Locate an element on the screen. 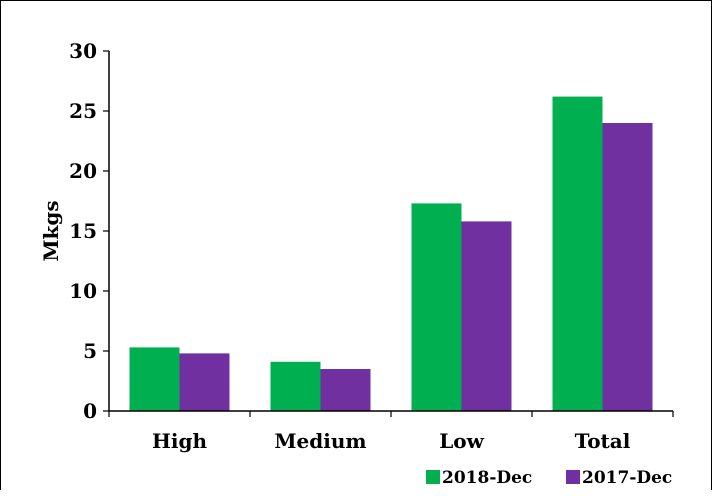 Image resolution: width=712 pixels, height=496 pixels. bar-2017-dec-total is located at coordinates (627, 267).